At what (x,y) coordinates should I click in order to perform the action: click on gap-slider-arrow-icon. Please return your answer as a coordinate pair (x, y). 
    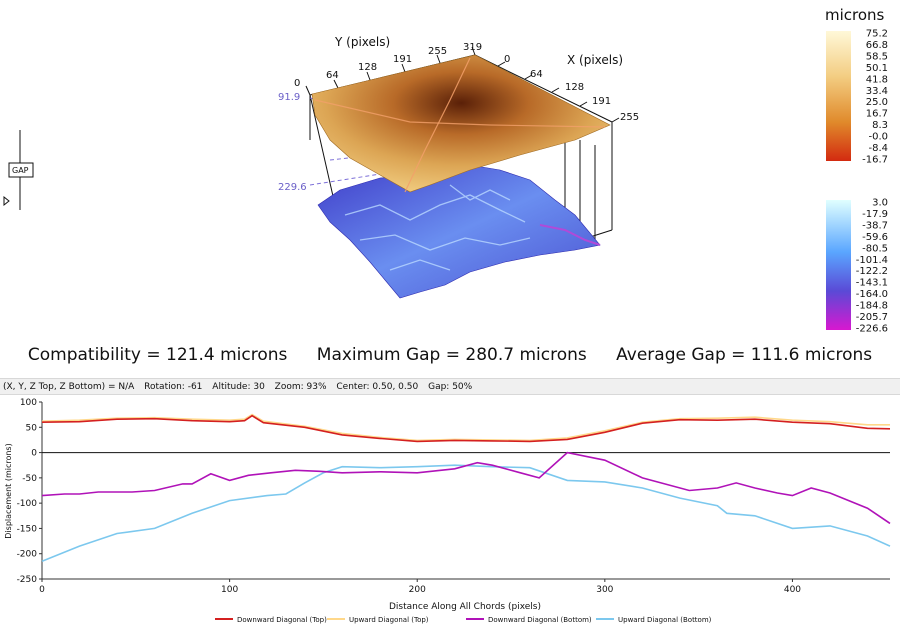
    Looking at the image, I should click on (6, 201).